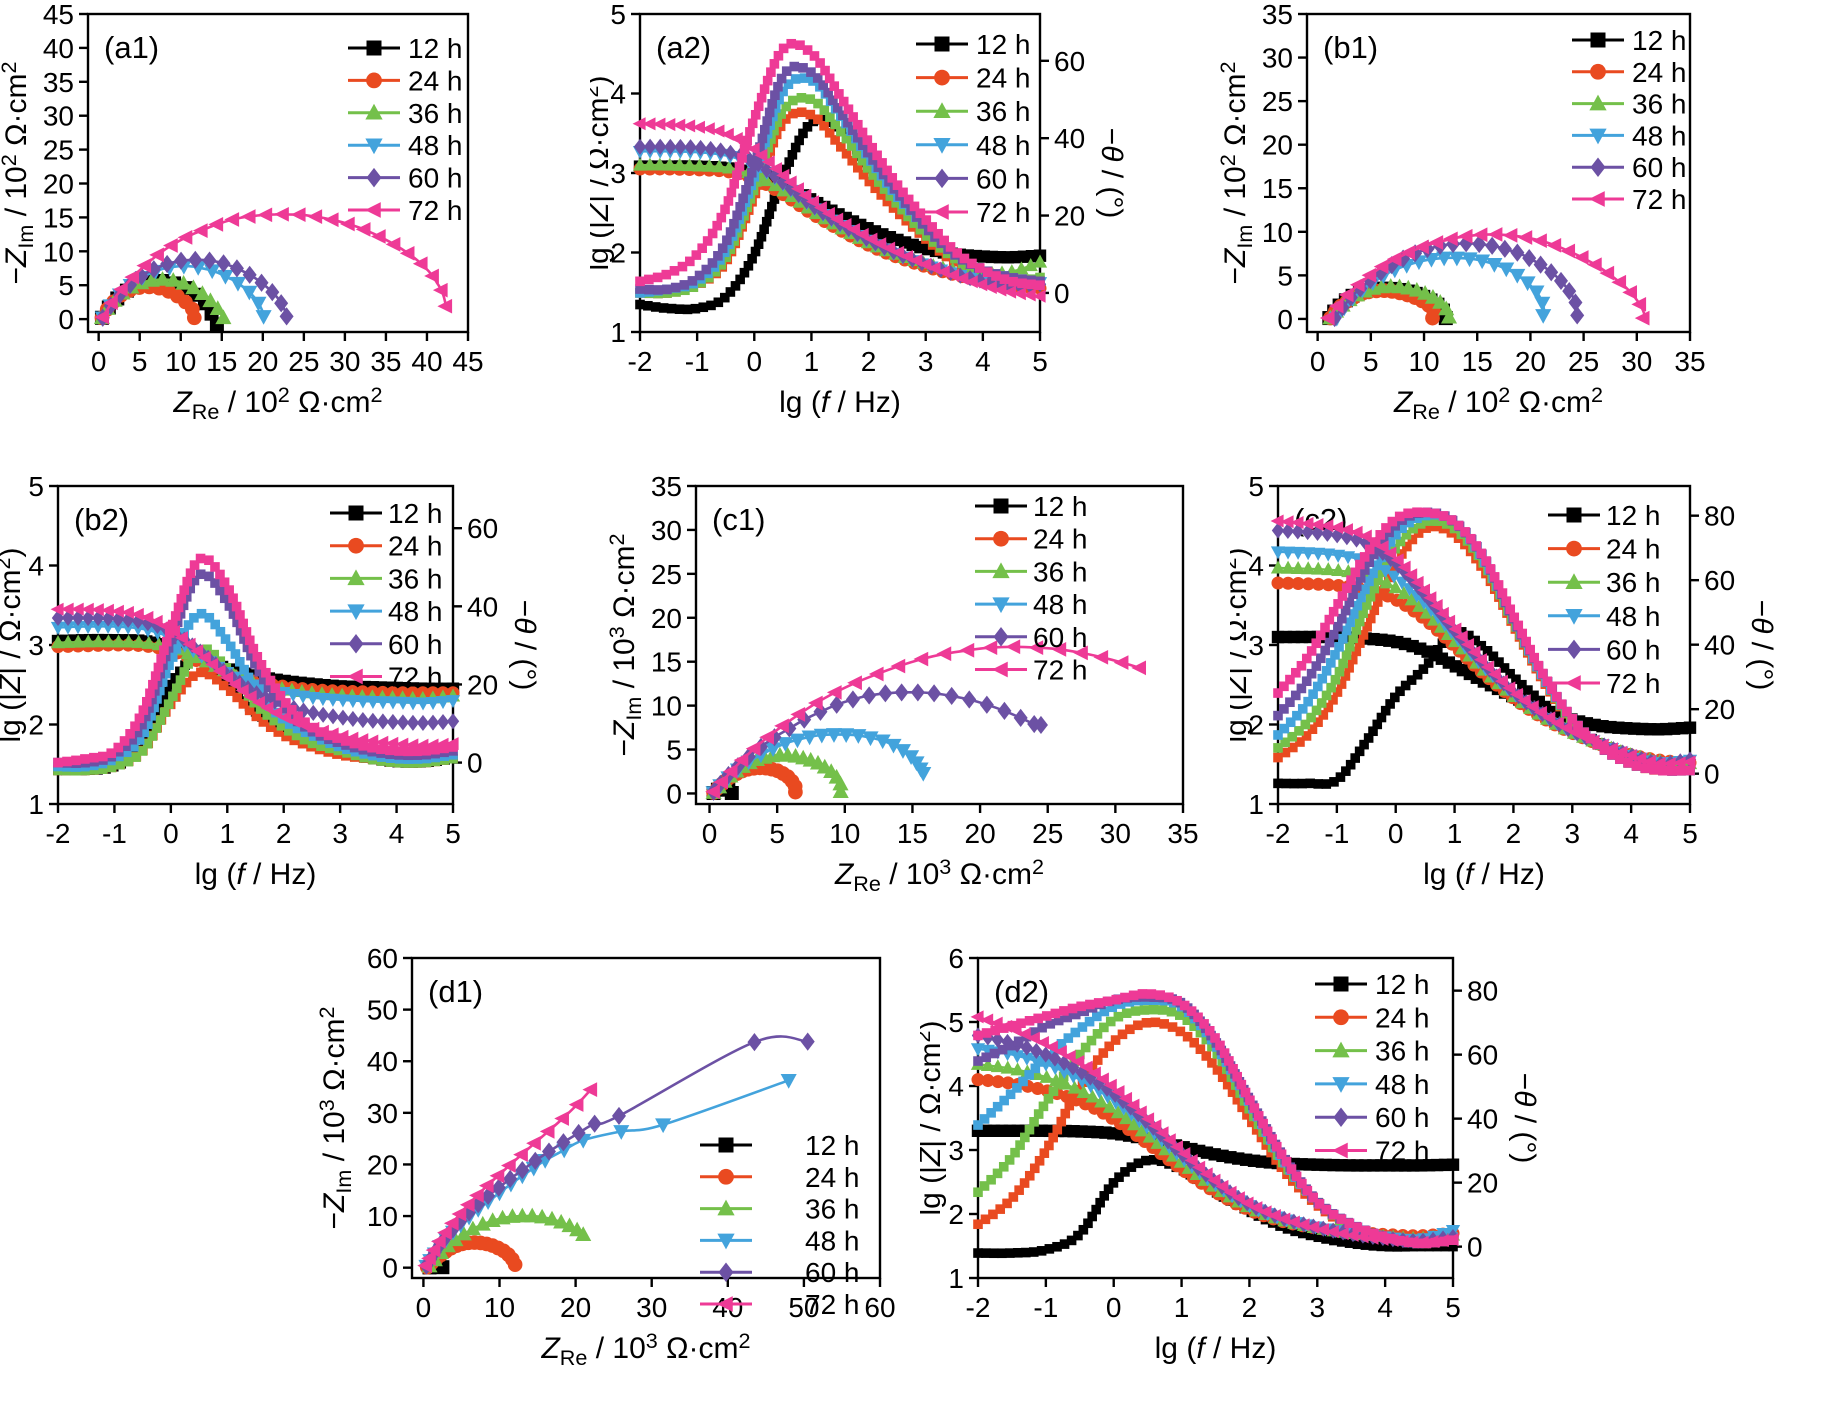 The width and height of the screenshot is (1831, 1416). Describe the element at coordinates (1482, 1183) in the screenshot. I see `y2-tick-label: 20` at that location.